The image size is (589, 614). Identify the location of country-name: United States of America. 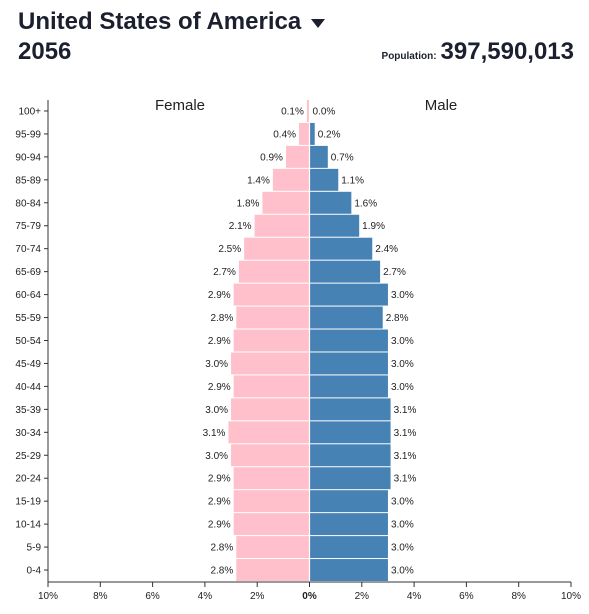
(160, 21).